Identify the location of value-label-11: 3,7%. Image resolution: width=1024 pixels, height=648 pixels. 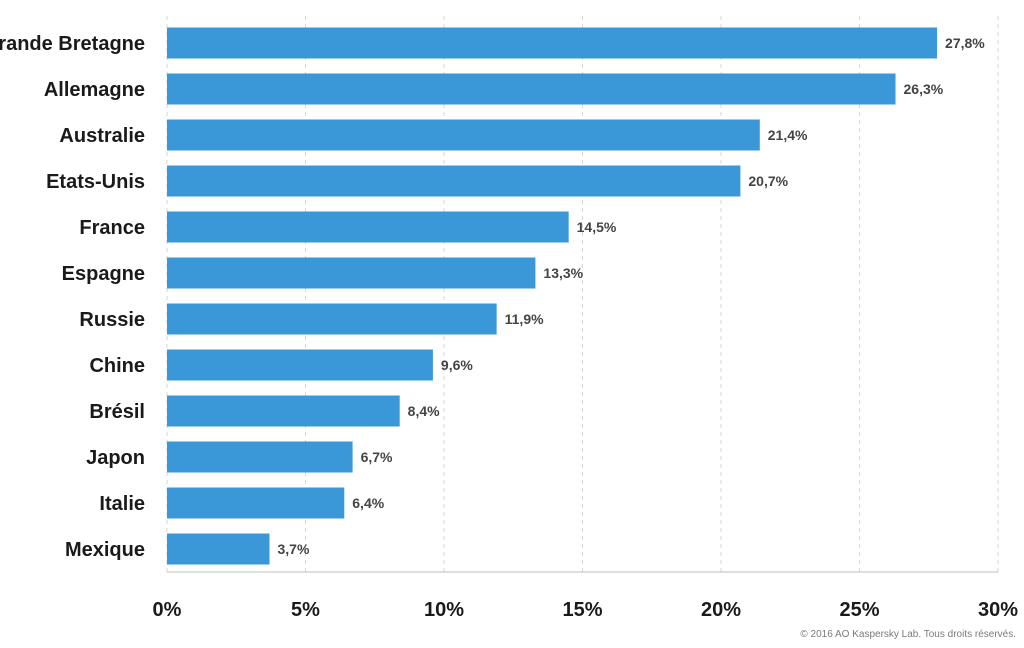
(293, 549).